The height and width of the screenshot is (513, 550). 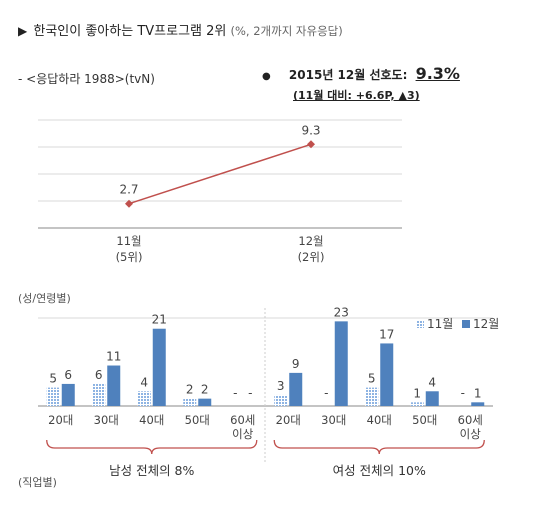 I want to click on section-label-occupation: (직업별), so click(x=37, y=482).